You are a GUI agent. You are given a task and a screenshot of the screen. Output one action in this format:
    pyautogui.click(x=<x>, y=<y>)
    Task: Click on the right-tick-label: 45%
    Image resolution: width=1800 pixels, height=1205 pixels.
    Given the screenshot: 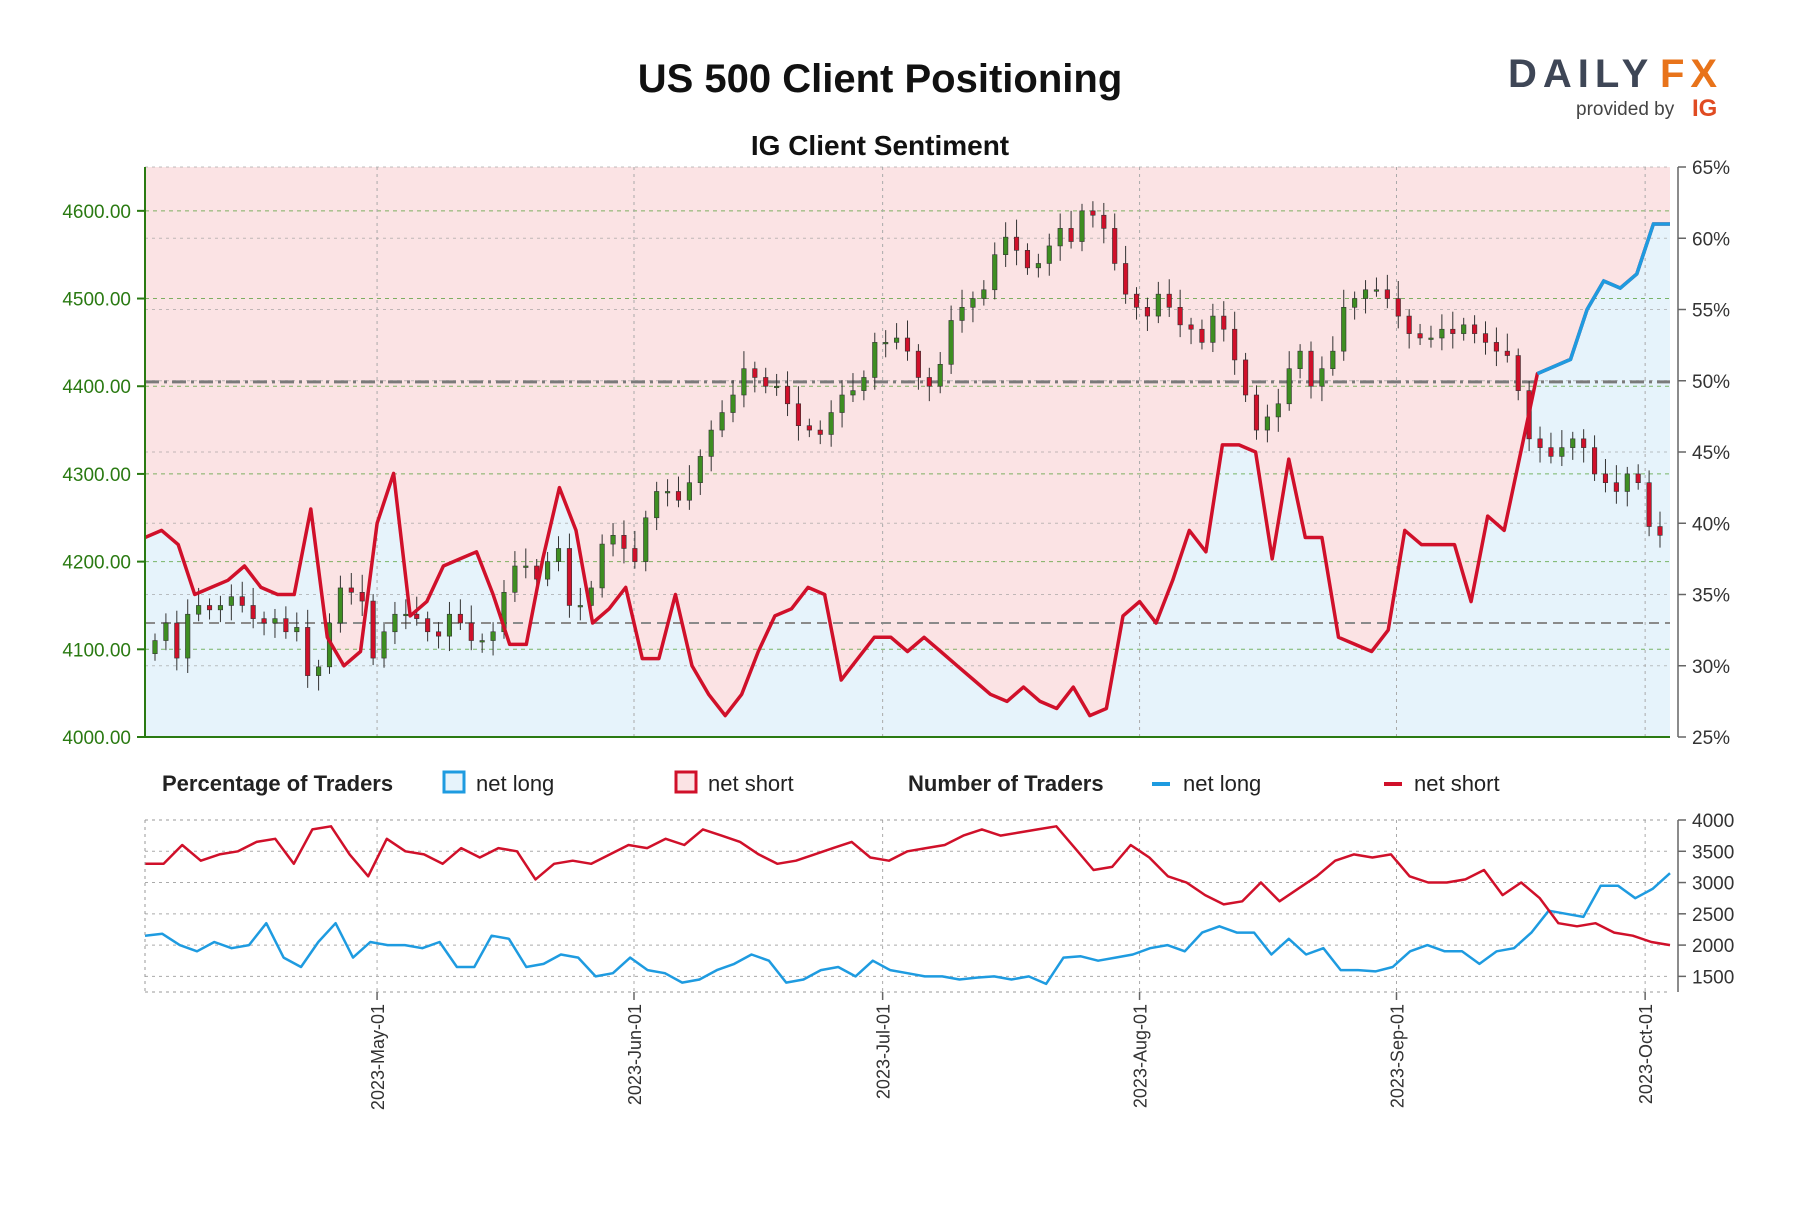 What is the action you would take?
    pyautogui.click(x=1711, y=453)
    